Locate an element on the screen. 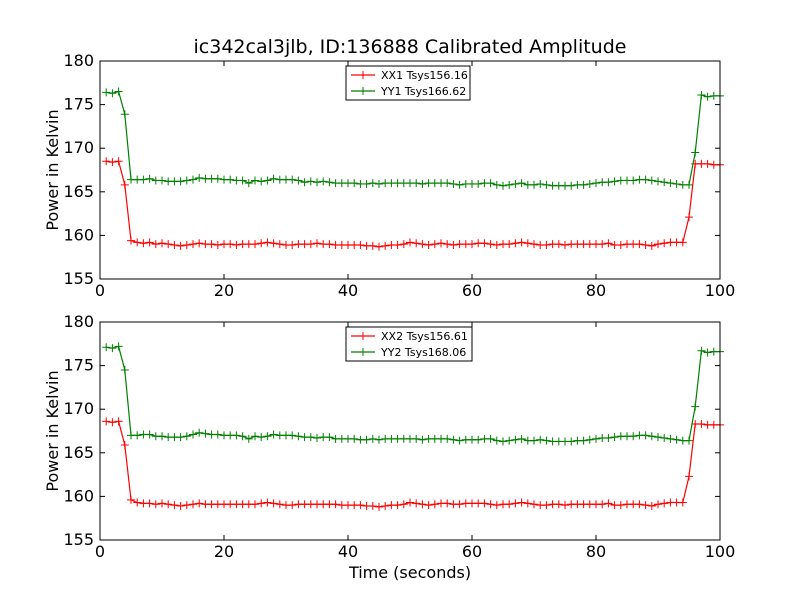  panel2-y-tick-label: 155 is located at coordinates (78, 539).